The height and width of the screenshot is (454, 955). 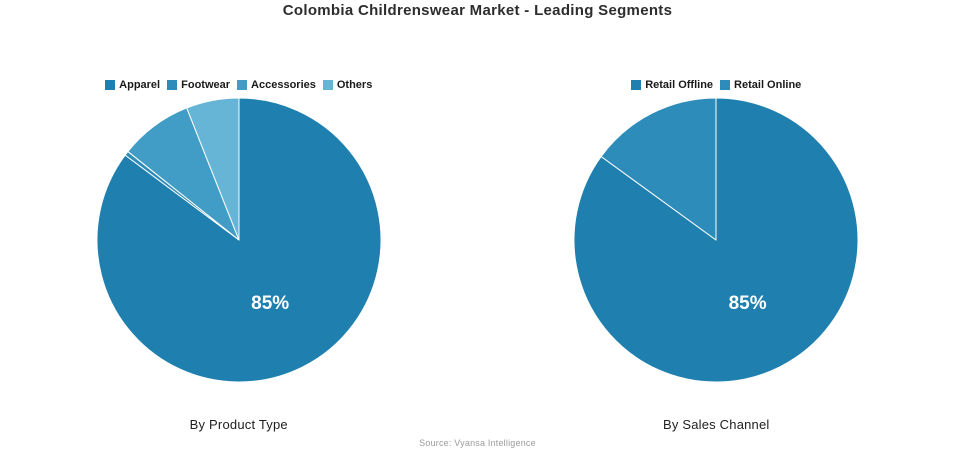 What do you see at coordinates (768, 85) in the screenshot?
I see `legend-label-retail-online: Retail Online` at bounding box center [768, 85].